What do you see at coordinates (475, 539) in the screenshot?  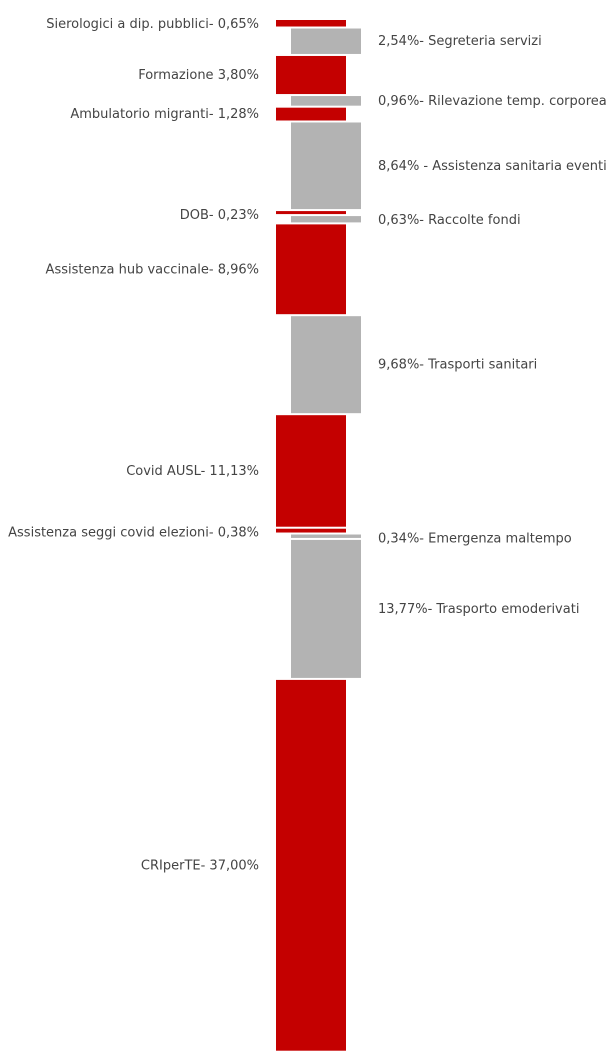 I see `segment-label-12: 0,34%- Emergenza maltempo` at bounding box center [475, 539].